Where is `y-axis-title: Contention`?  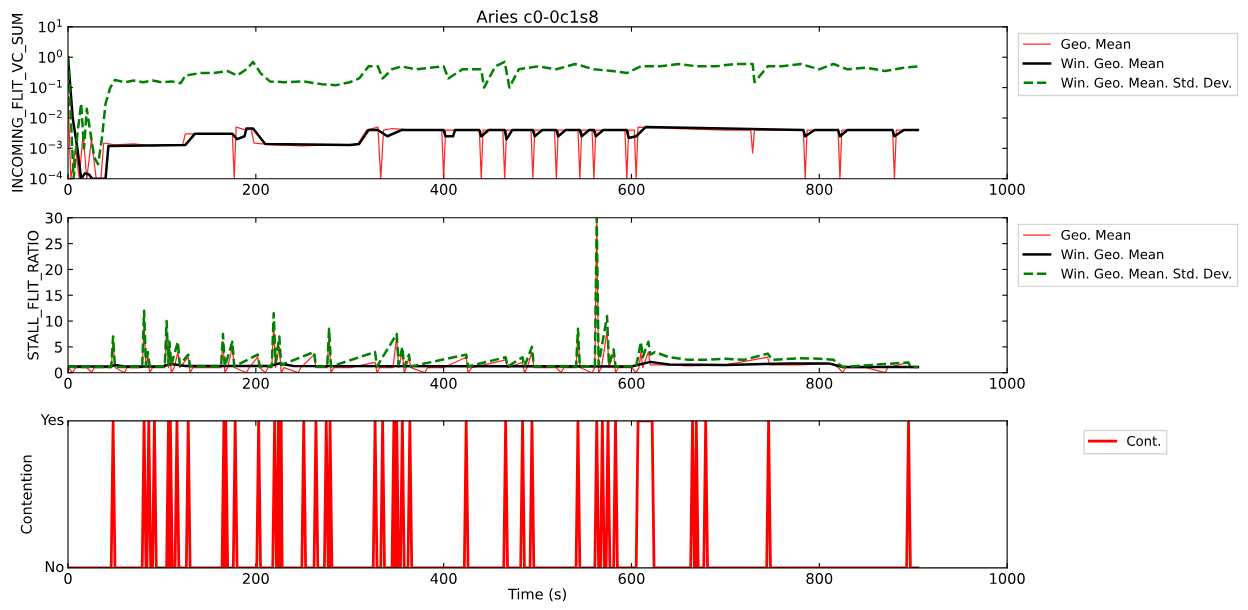 y-axis-title: Contention is located at coordinates (26, 494).